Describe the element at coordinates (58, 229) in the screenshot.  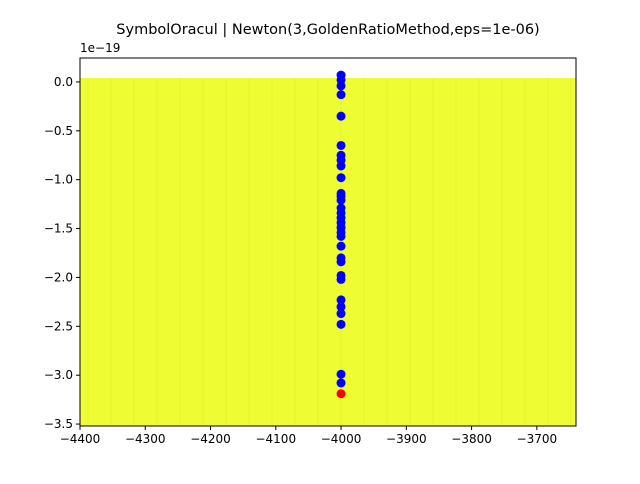
I see `y-tick-label: −1.5` at that location.